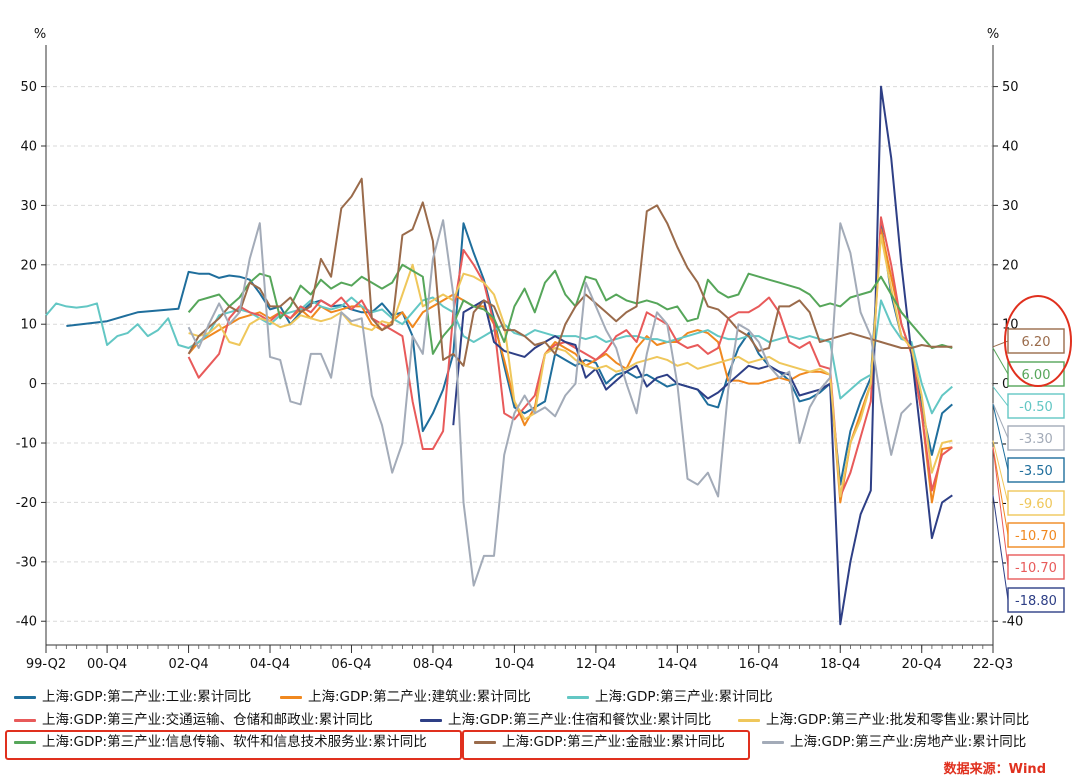  What do you see at coordinates (1010, 146) in the screenshot?
I see `y-tick-label-right: 40` at bounding box center [1010, 146].